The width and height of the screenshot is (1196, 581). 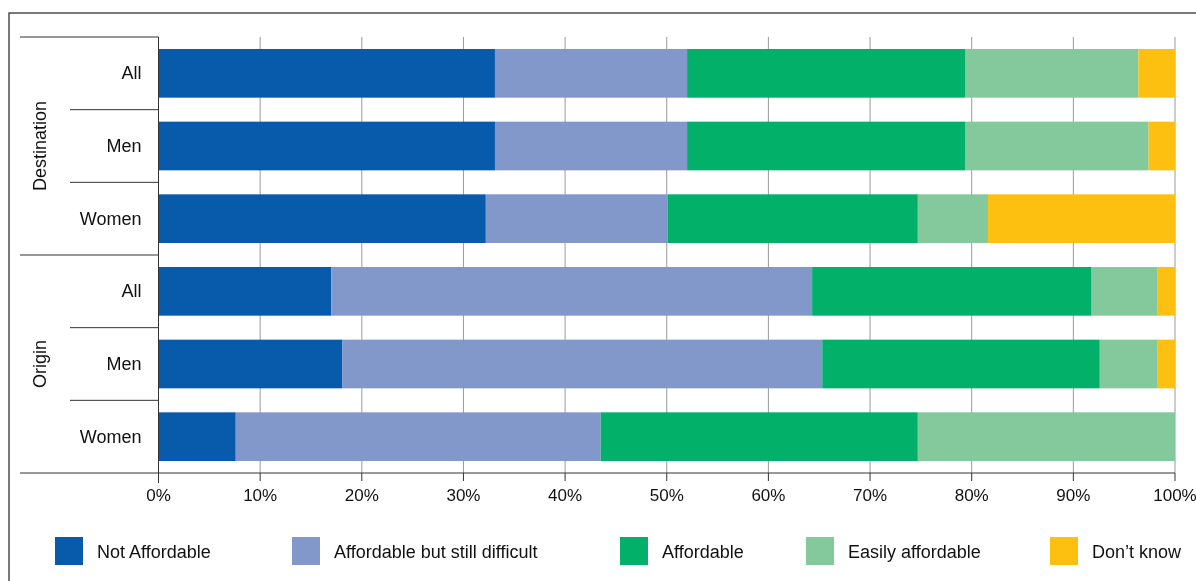 I want to click on x-tick-label: 80%, so click(x=971, y=495).